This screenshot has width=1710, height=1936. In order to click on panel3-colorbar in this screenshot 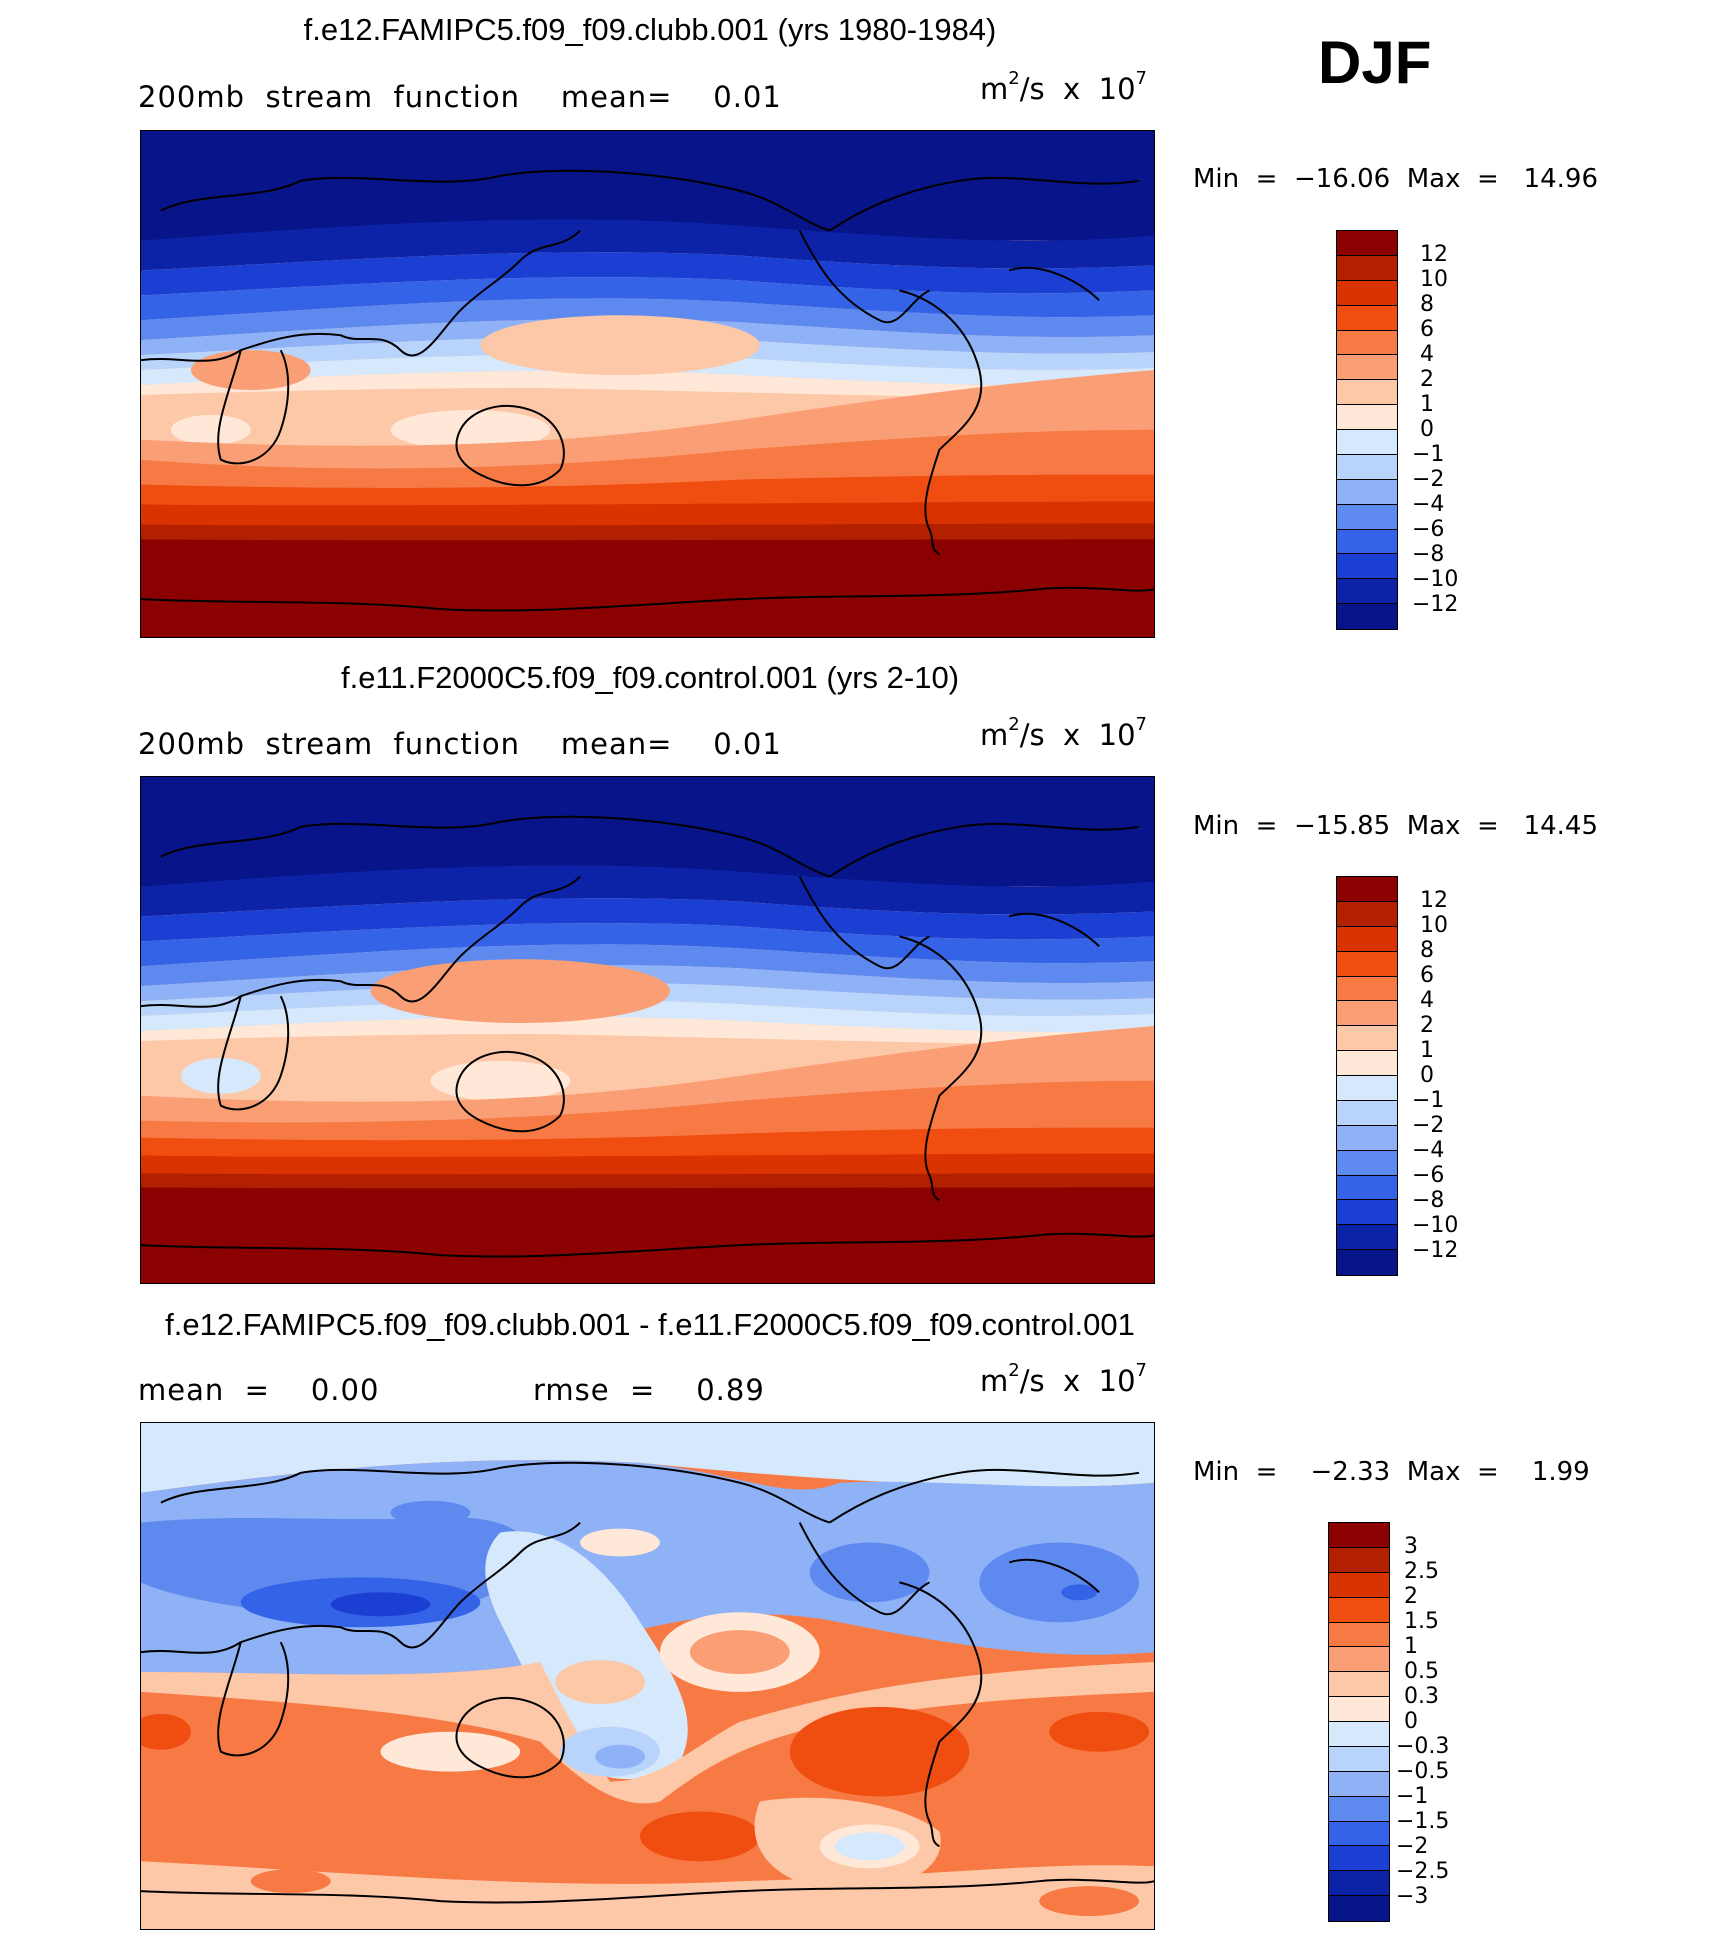, I will do `click(1359, 1722)`.